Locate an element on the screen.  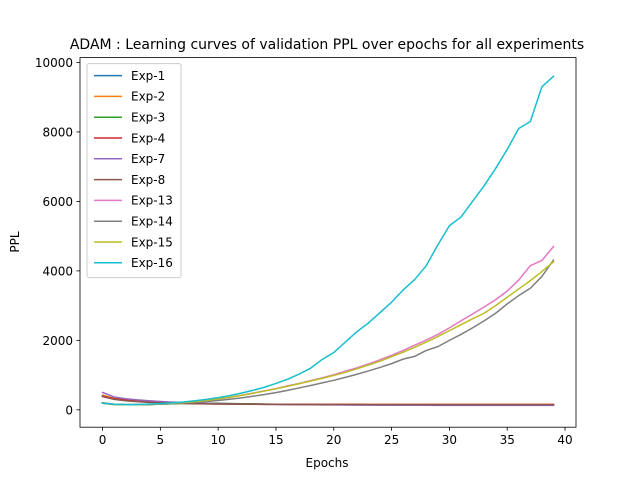
y-tick-label: 10000 is located at coordinates (54, 63).